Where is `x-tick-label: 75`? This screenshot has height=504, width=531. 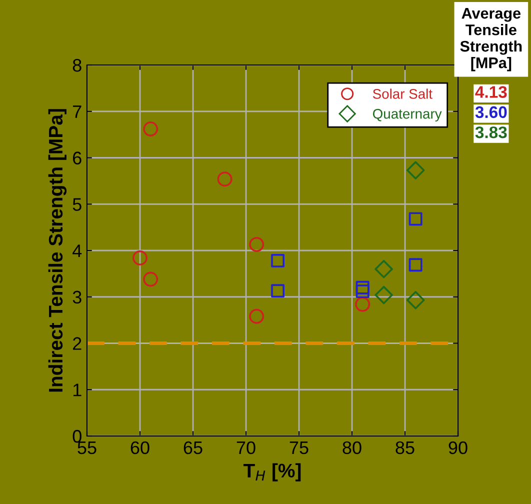
x-tick-label: 75 is located at coordinates (299, 448).